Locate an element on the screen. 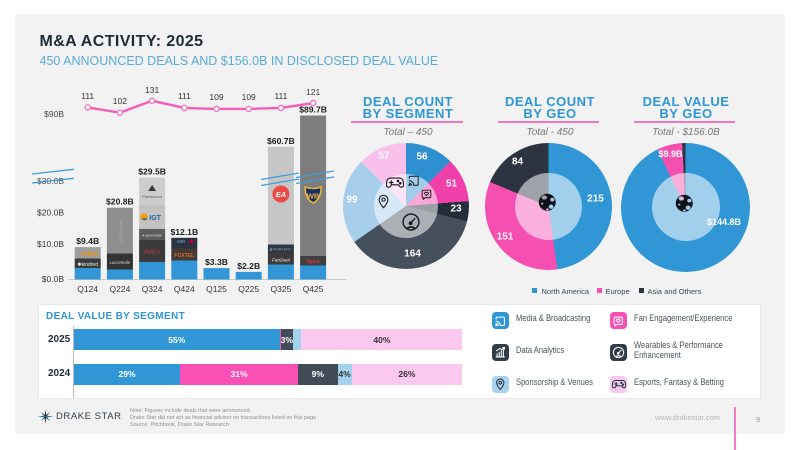 This screenshot has width=800, height=450. svg-text: Q125 is located at coordinates (216, 289).